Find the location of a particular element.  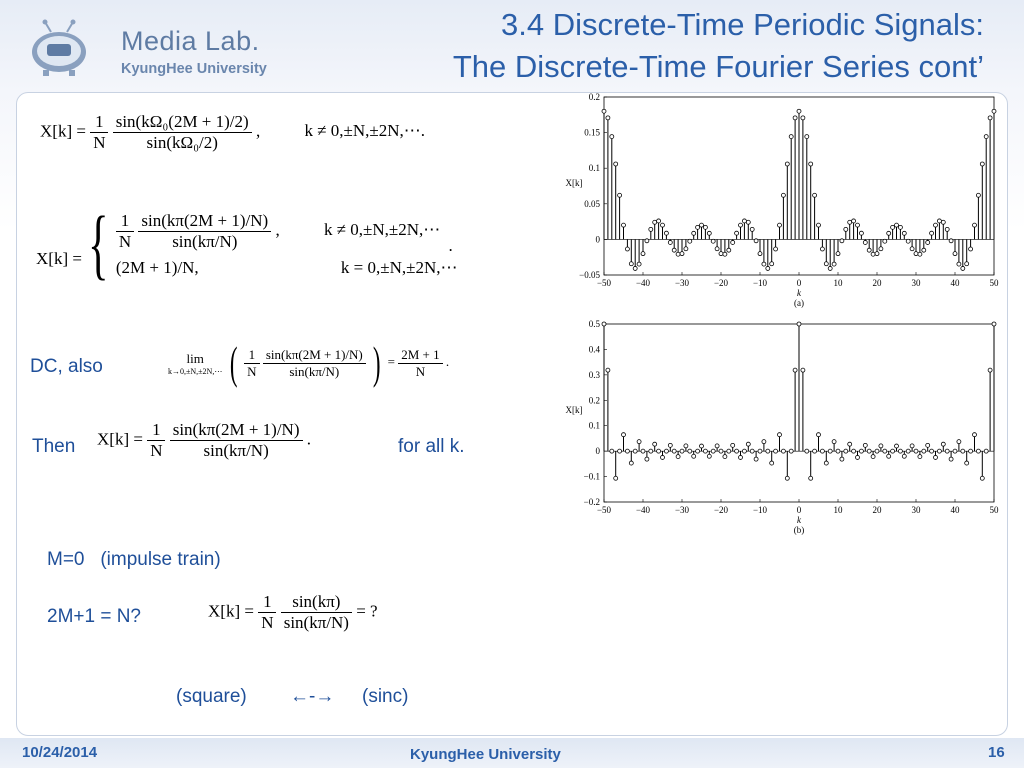

eq2-one: 1 is located at coordinates (125, 221).